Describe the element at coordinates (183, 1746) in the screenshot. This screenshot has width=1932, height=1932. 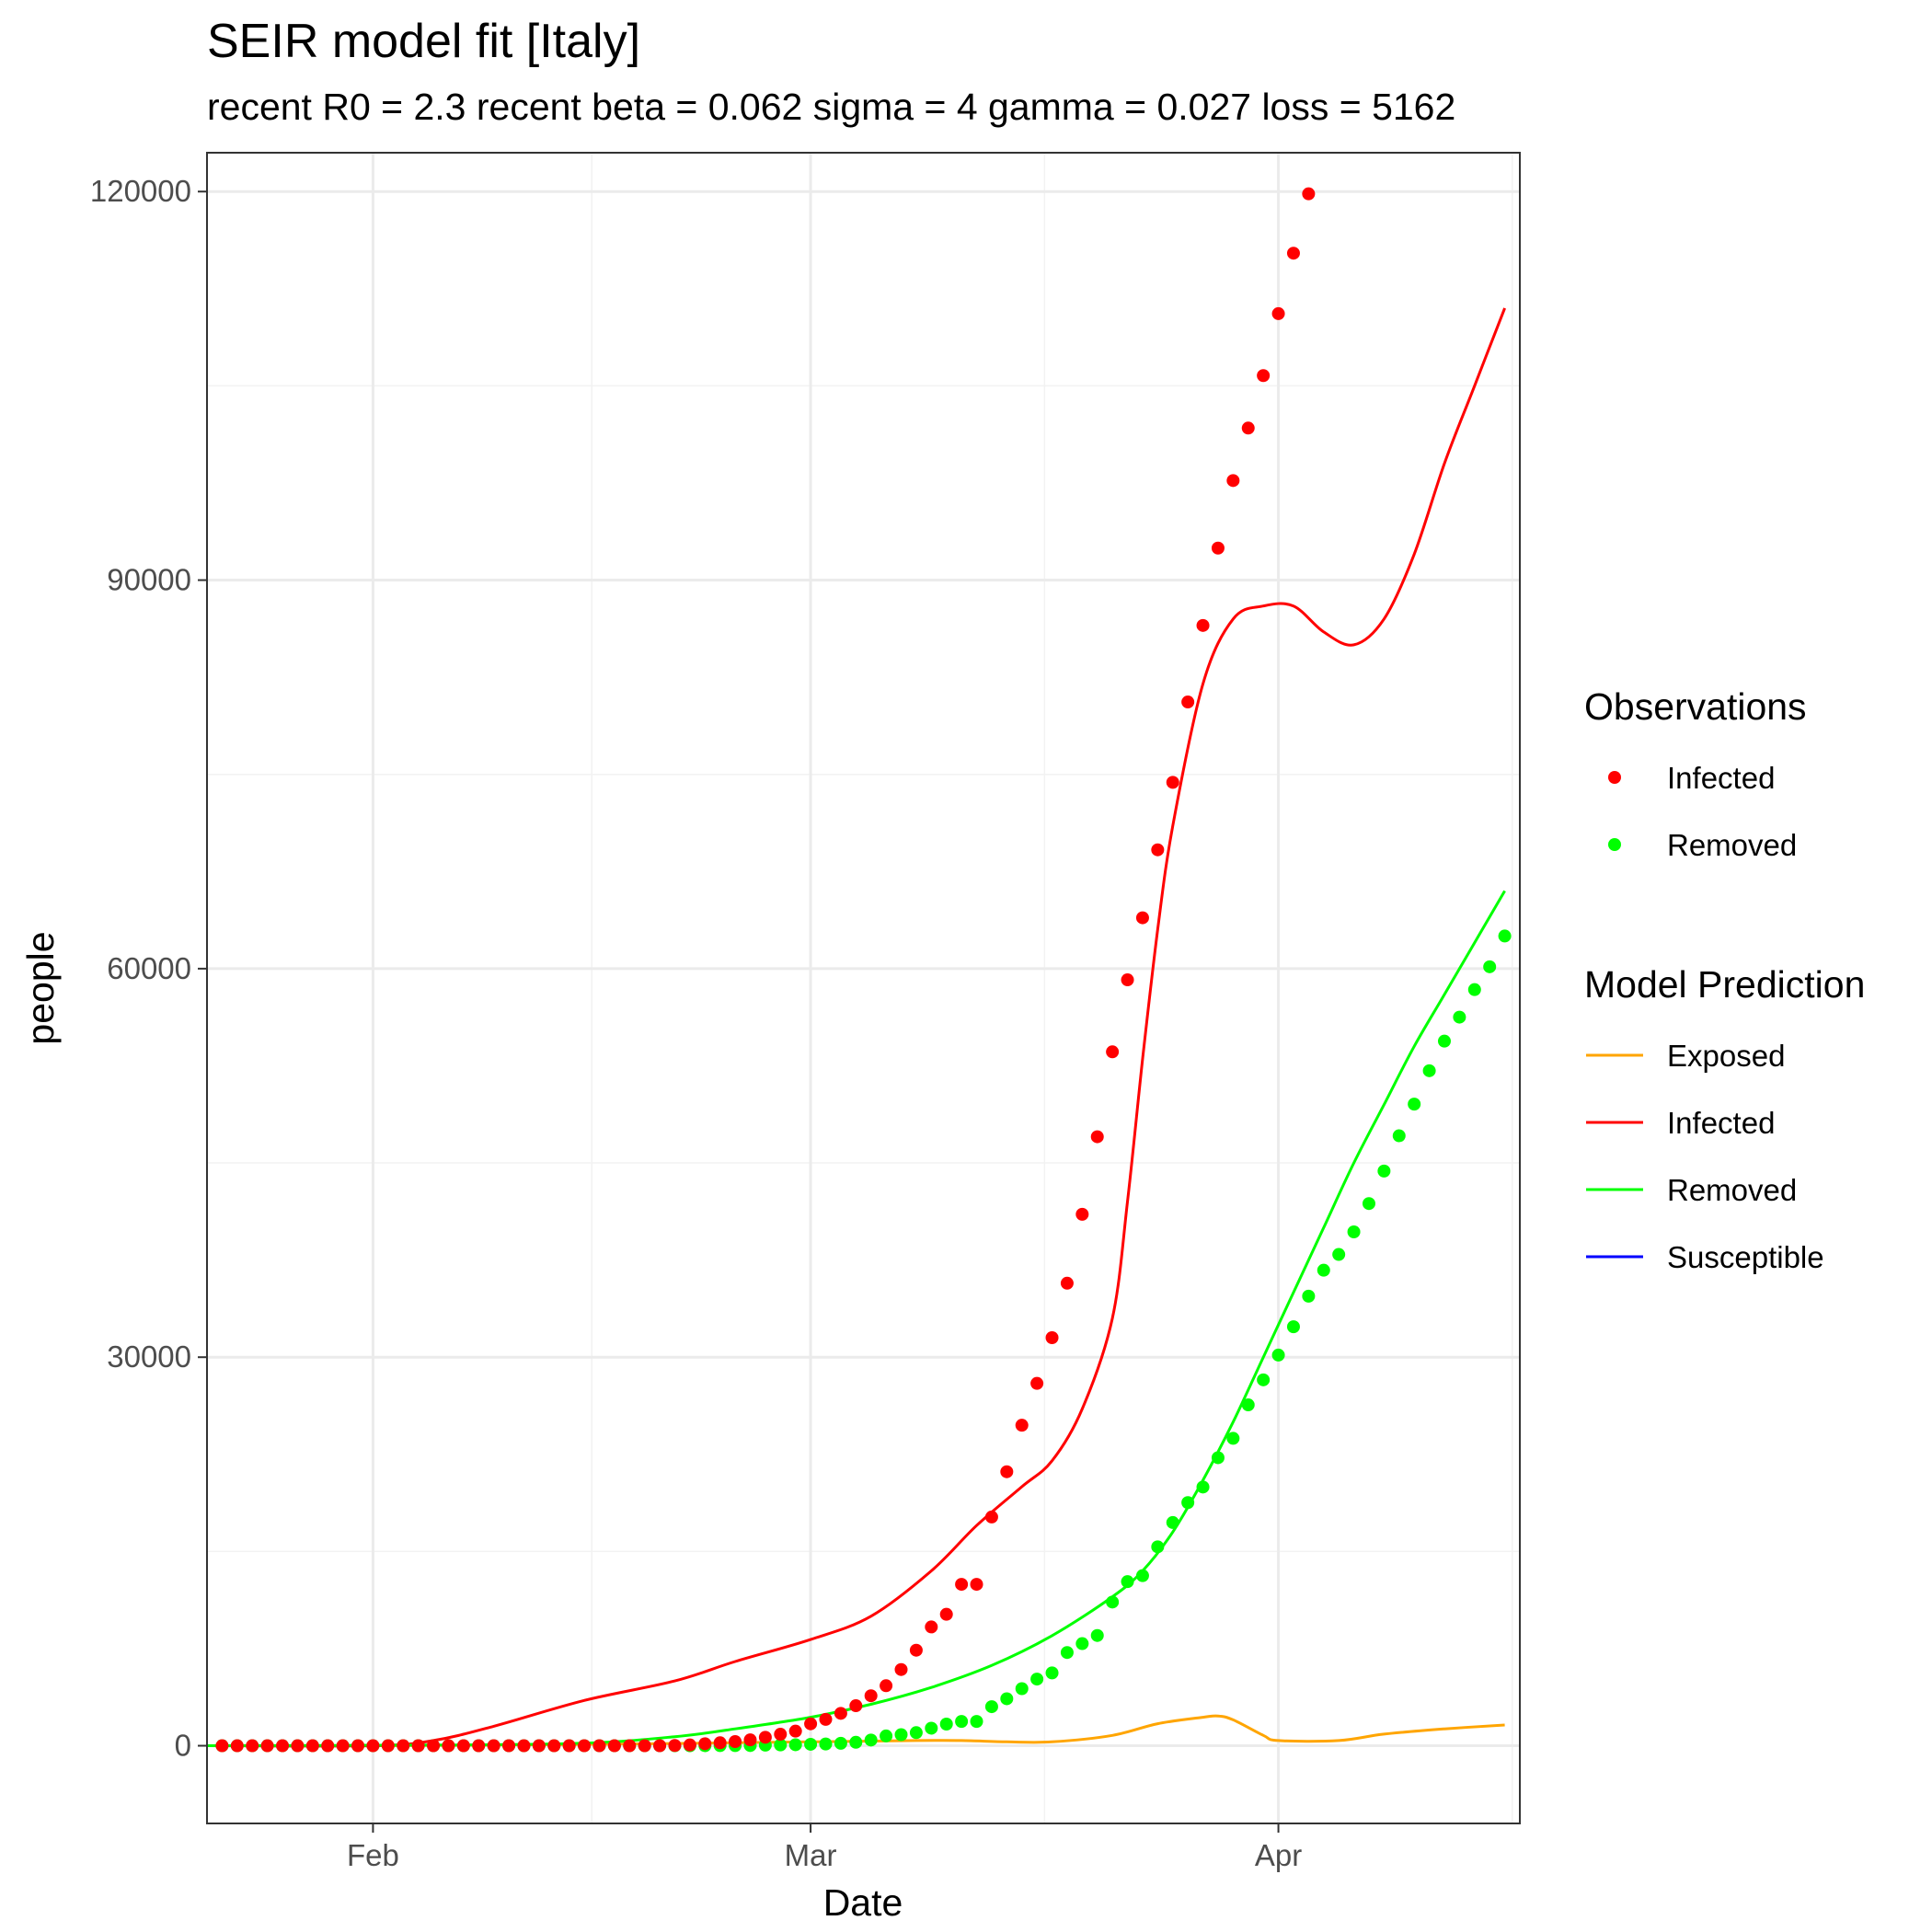
I see `y-tick-label: 0` at that location.